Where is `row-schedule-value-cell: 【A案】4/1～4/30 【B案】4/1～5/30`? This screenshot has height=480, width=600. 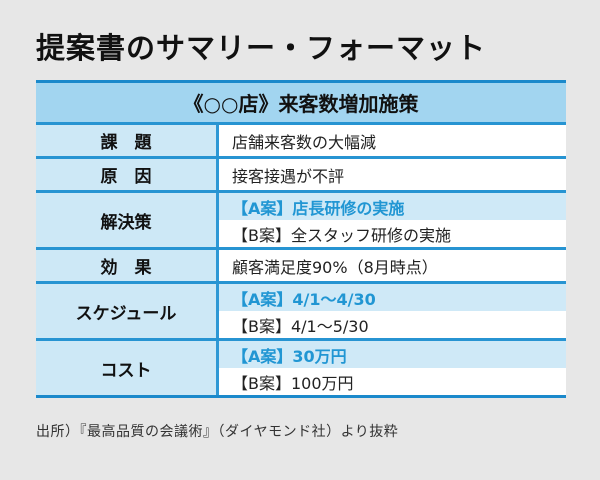
row-schedule-value-cell: 【A案】4/1～4/30 【B案】4/1～5/30 is located at coordinates (391, 311).